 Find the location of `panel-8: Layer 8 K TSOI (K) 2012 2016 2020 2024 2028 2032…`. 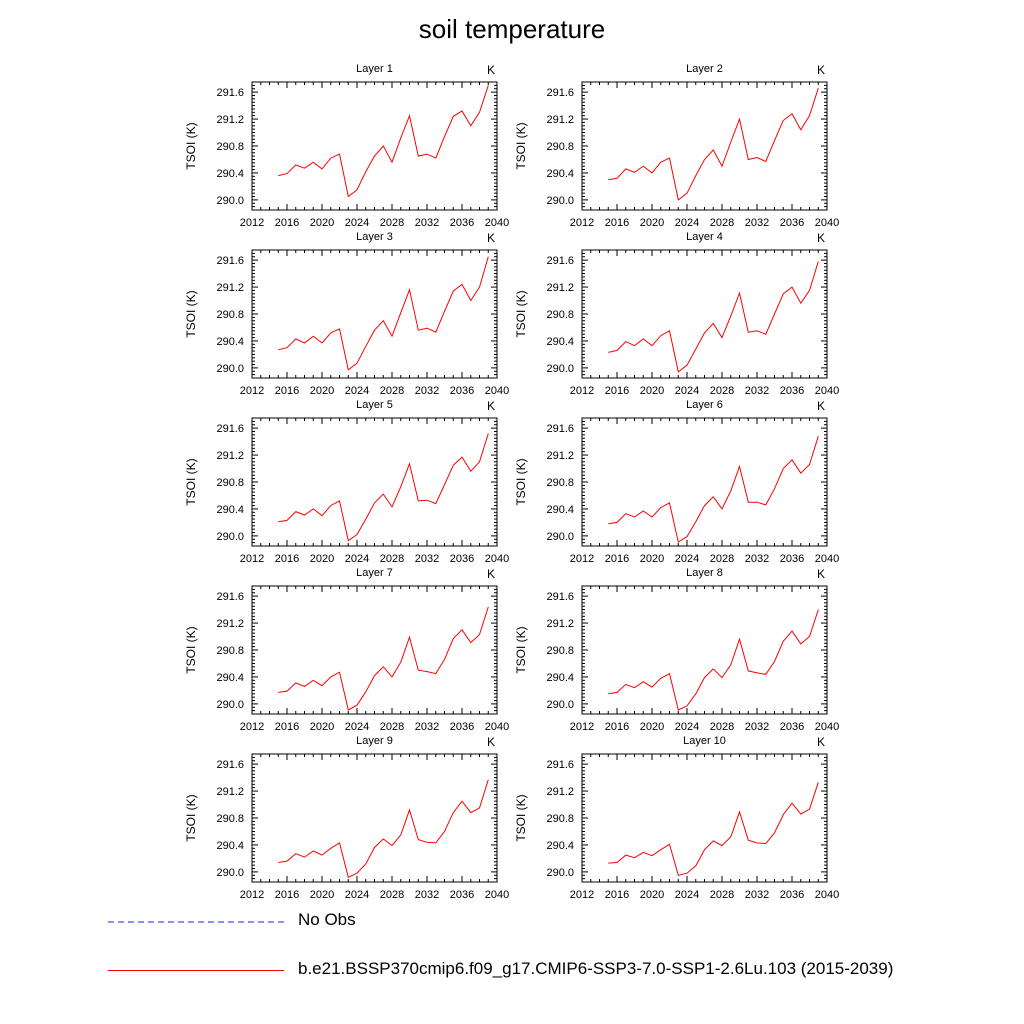

panel-8: Layer 8 K TSOI (K) 2012 2016 2020 2024 2028 2032… is located at coordinates (676, 650).